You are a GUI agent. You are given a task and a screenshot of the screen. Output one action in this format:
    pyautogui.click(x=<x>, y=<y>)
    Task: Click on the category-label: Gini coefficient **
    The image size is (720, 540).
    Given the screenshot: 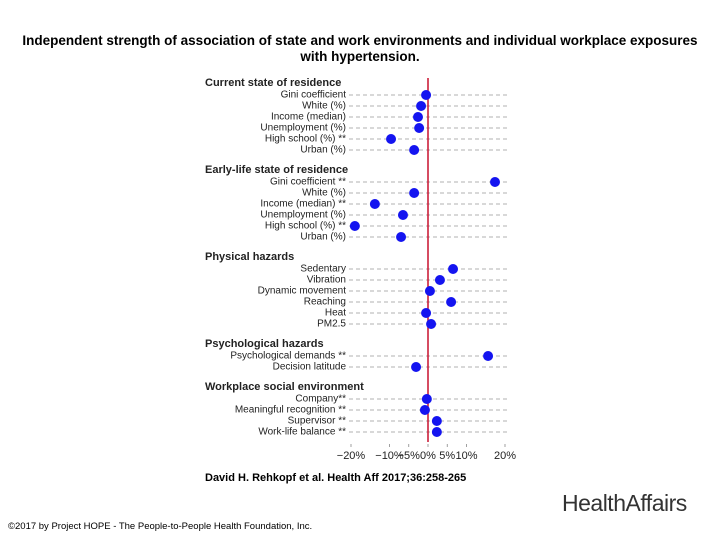 What is the action you would take?
    pyautogui.click(x=308, y=182)
    